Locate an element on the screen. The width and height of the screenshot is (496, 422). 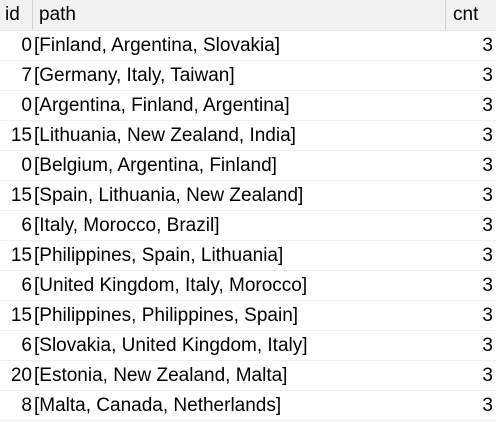
table-row: 6 [United Kingdom, Italy, Morocco] 3 is located at coordinates (248, 286).